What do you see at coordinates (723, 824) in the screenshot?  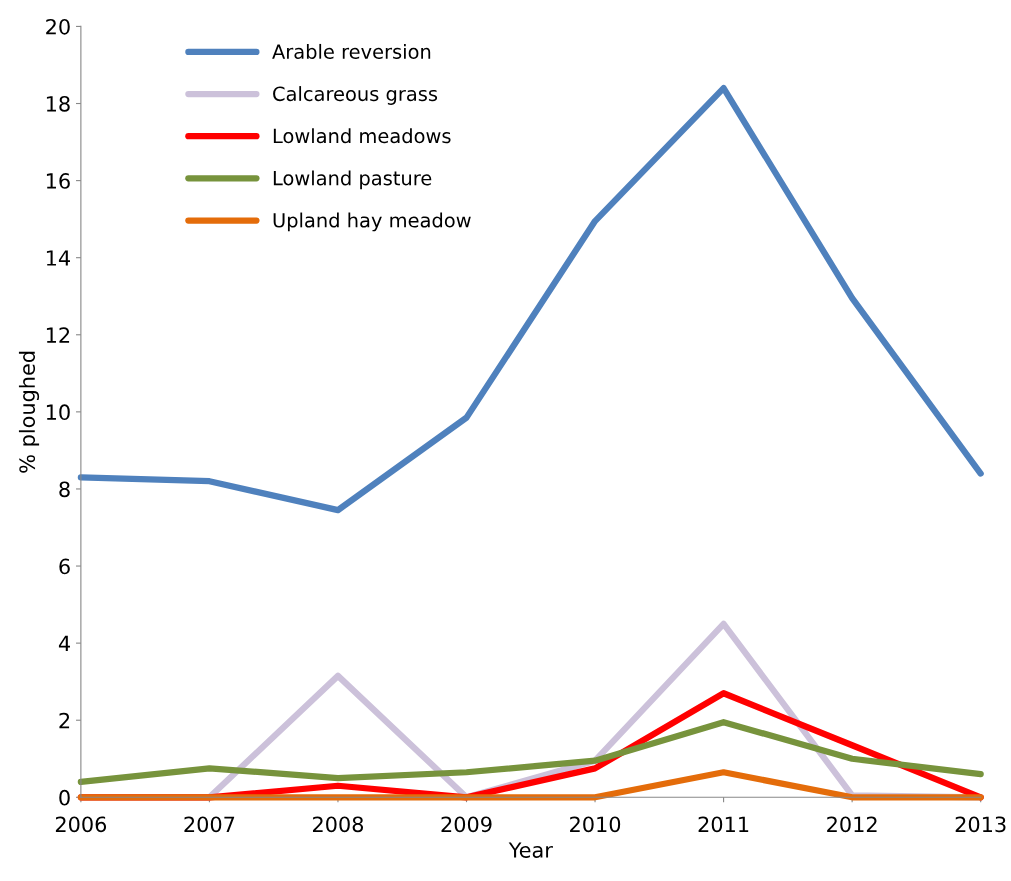 I see `x-tick-label: 2011` at bounding box center [723, 824].